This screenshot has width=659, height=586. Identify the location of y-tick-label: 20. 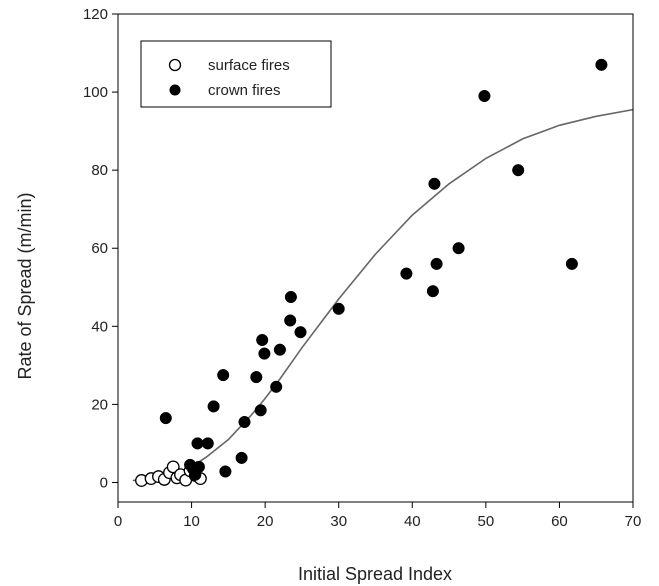
(99, 404).